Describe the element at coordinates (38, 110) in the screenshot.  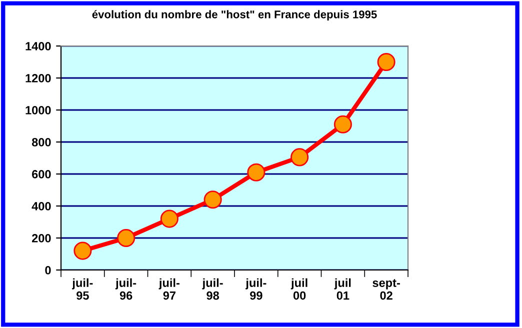
I see `y-tick-label: 1000` at that location.